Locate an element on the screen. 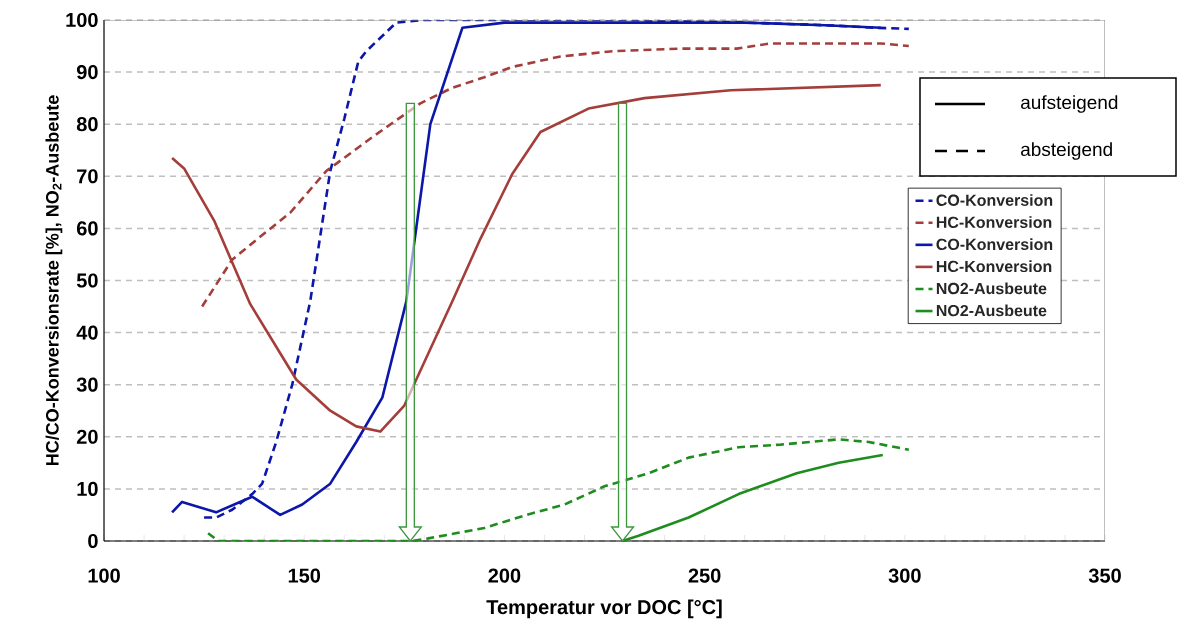  y-tick-label: 20 is located at coordinates (87, 436).